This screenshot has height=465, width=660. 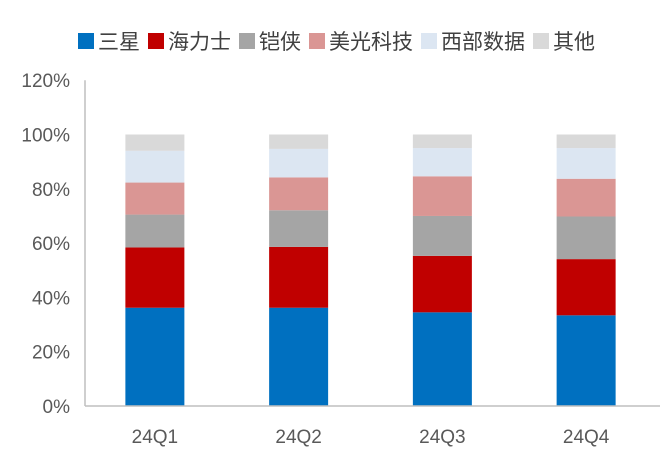 I want to click on y-axis: 0% 20% 40% 60% 80% 100% 120%, so click(x=53, y=244).